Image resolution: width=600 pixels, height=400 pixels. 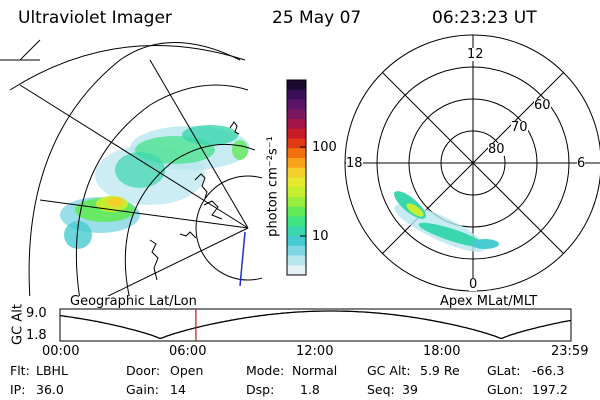 I want to click on polar-lat-60: 60, so click(x=542, y=105).